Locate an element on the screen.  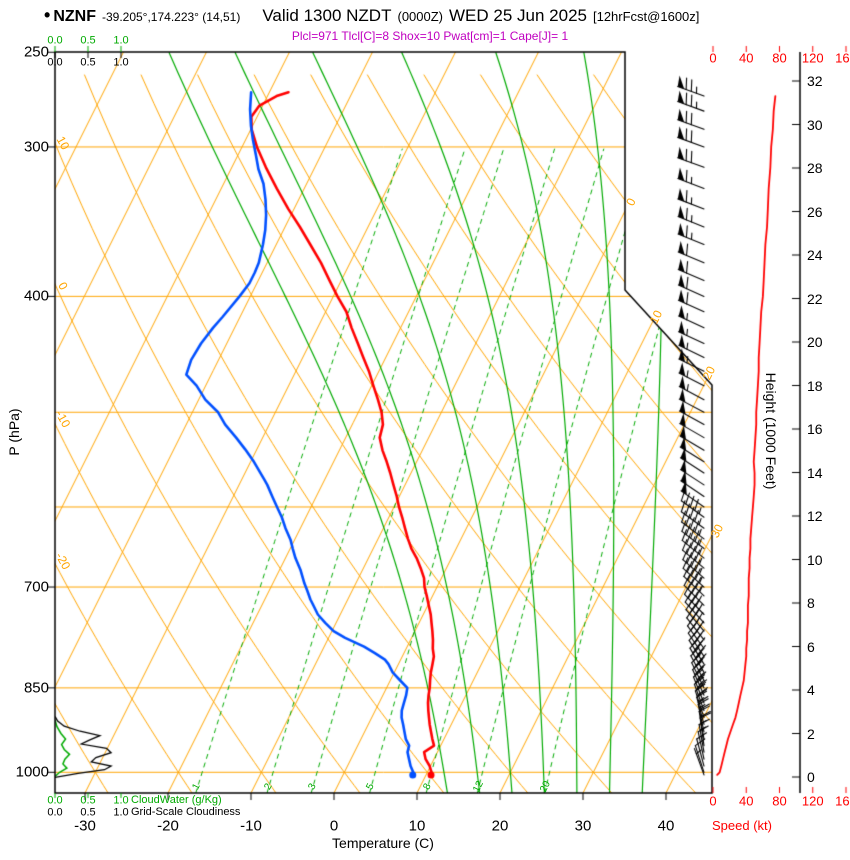
valid-zulu: (0000Z) is located at coordinates (420, 16).